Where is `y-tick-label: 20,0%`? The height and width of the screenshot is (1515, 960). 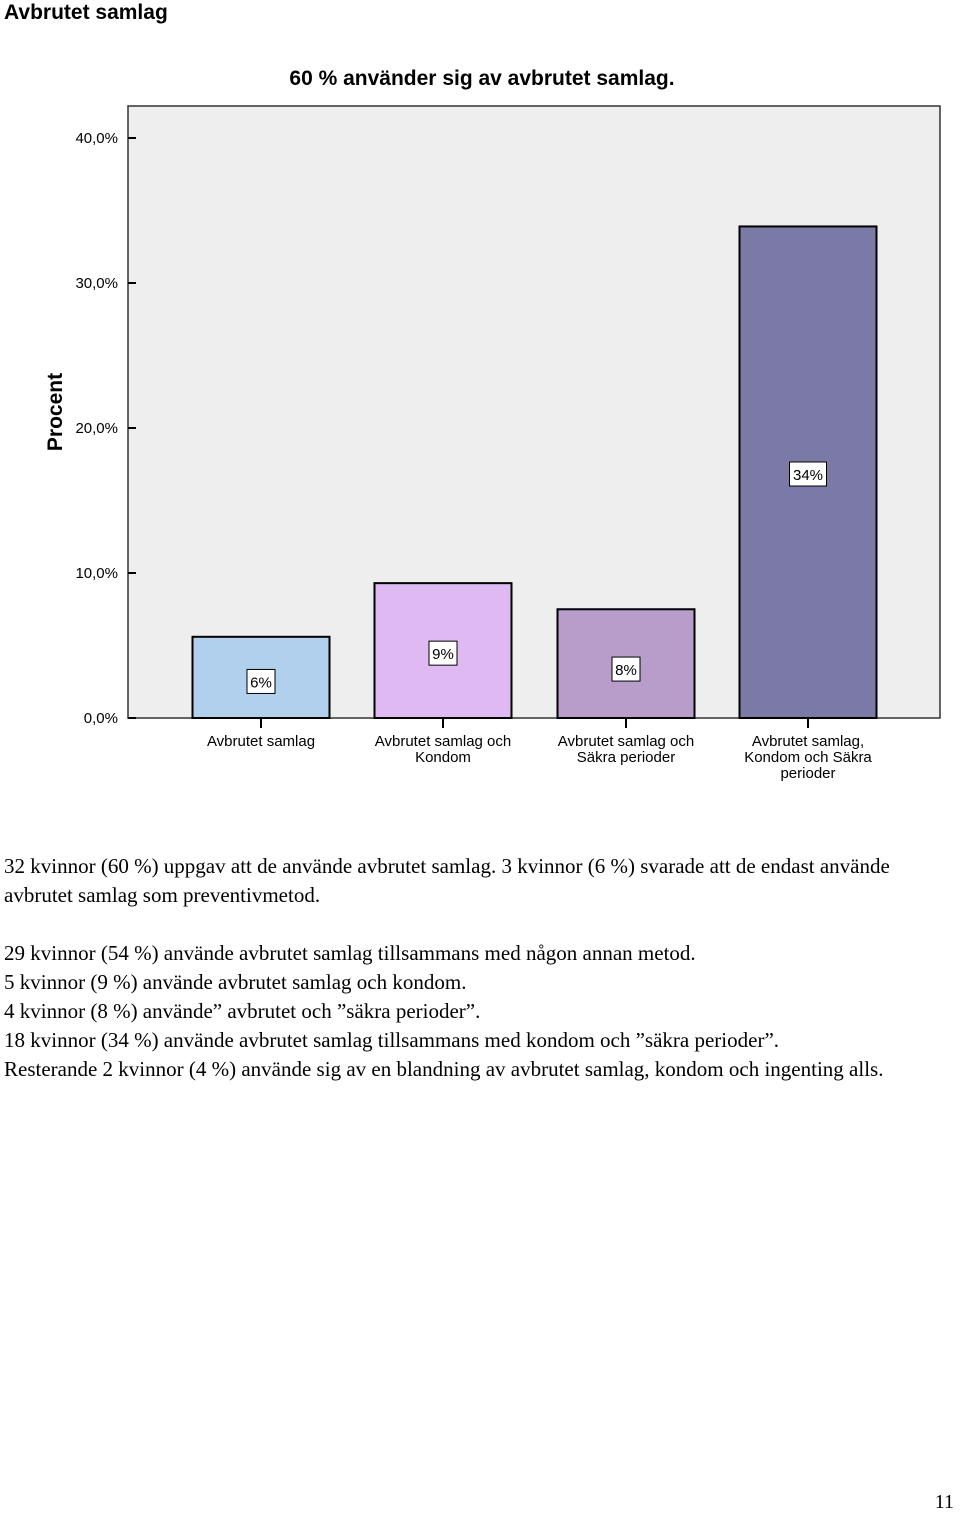 y-tick-label: 20,0% is located at coordinates (96, 428).